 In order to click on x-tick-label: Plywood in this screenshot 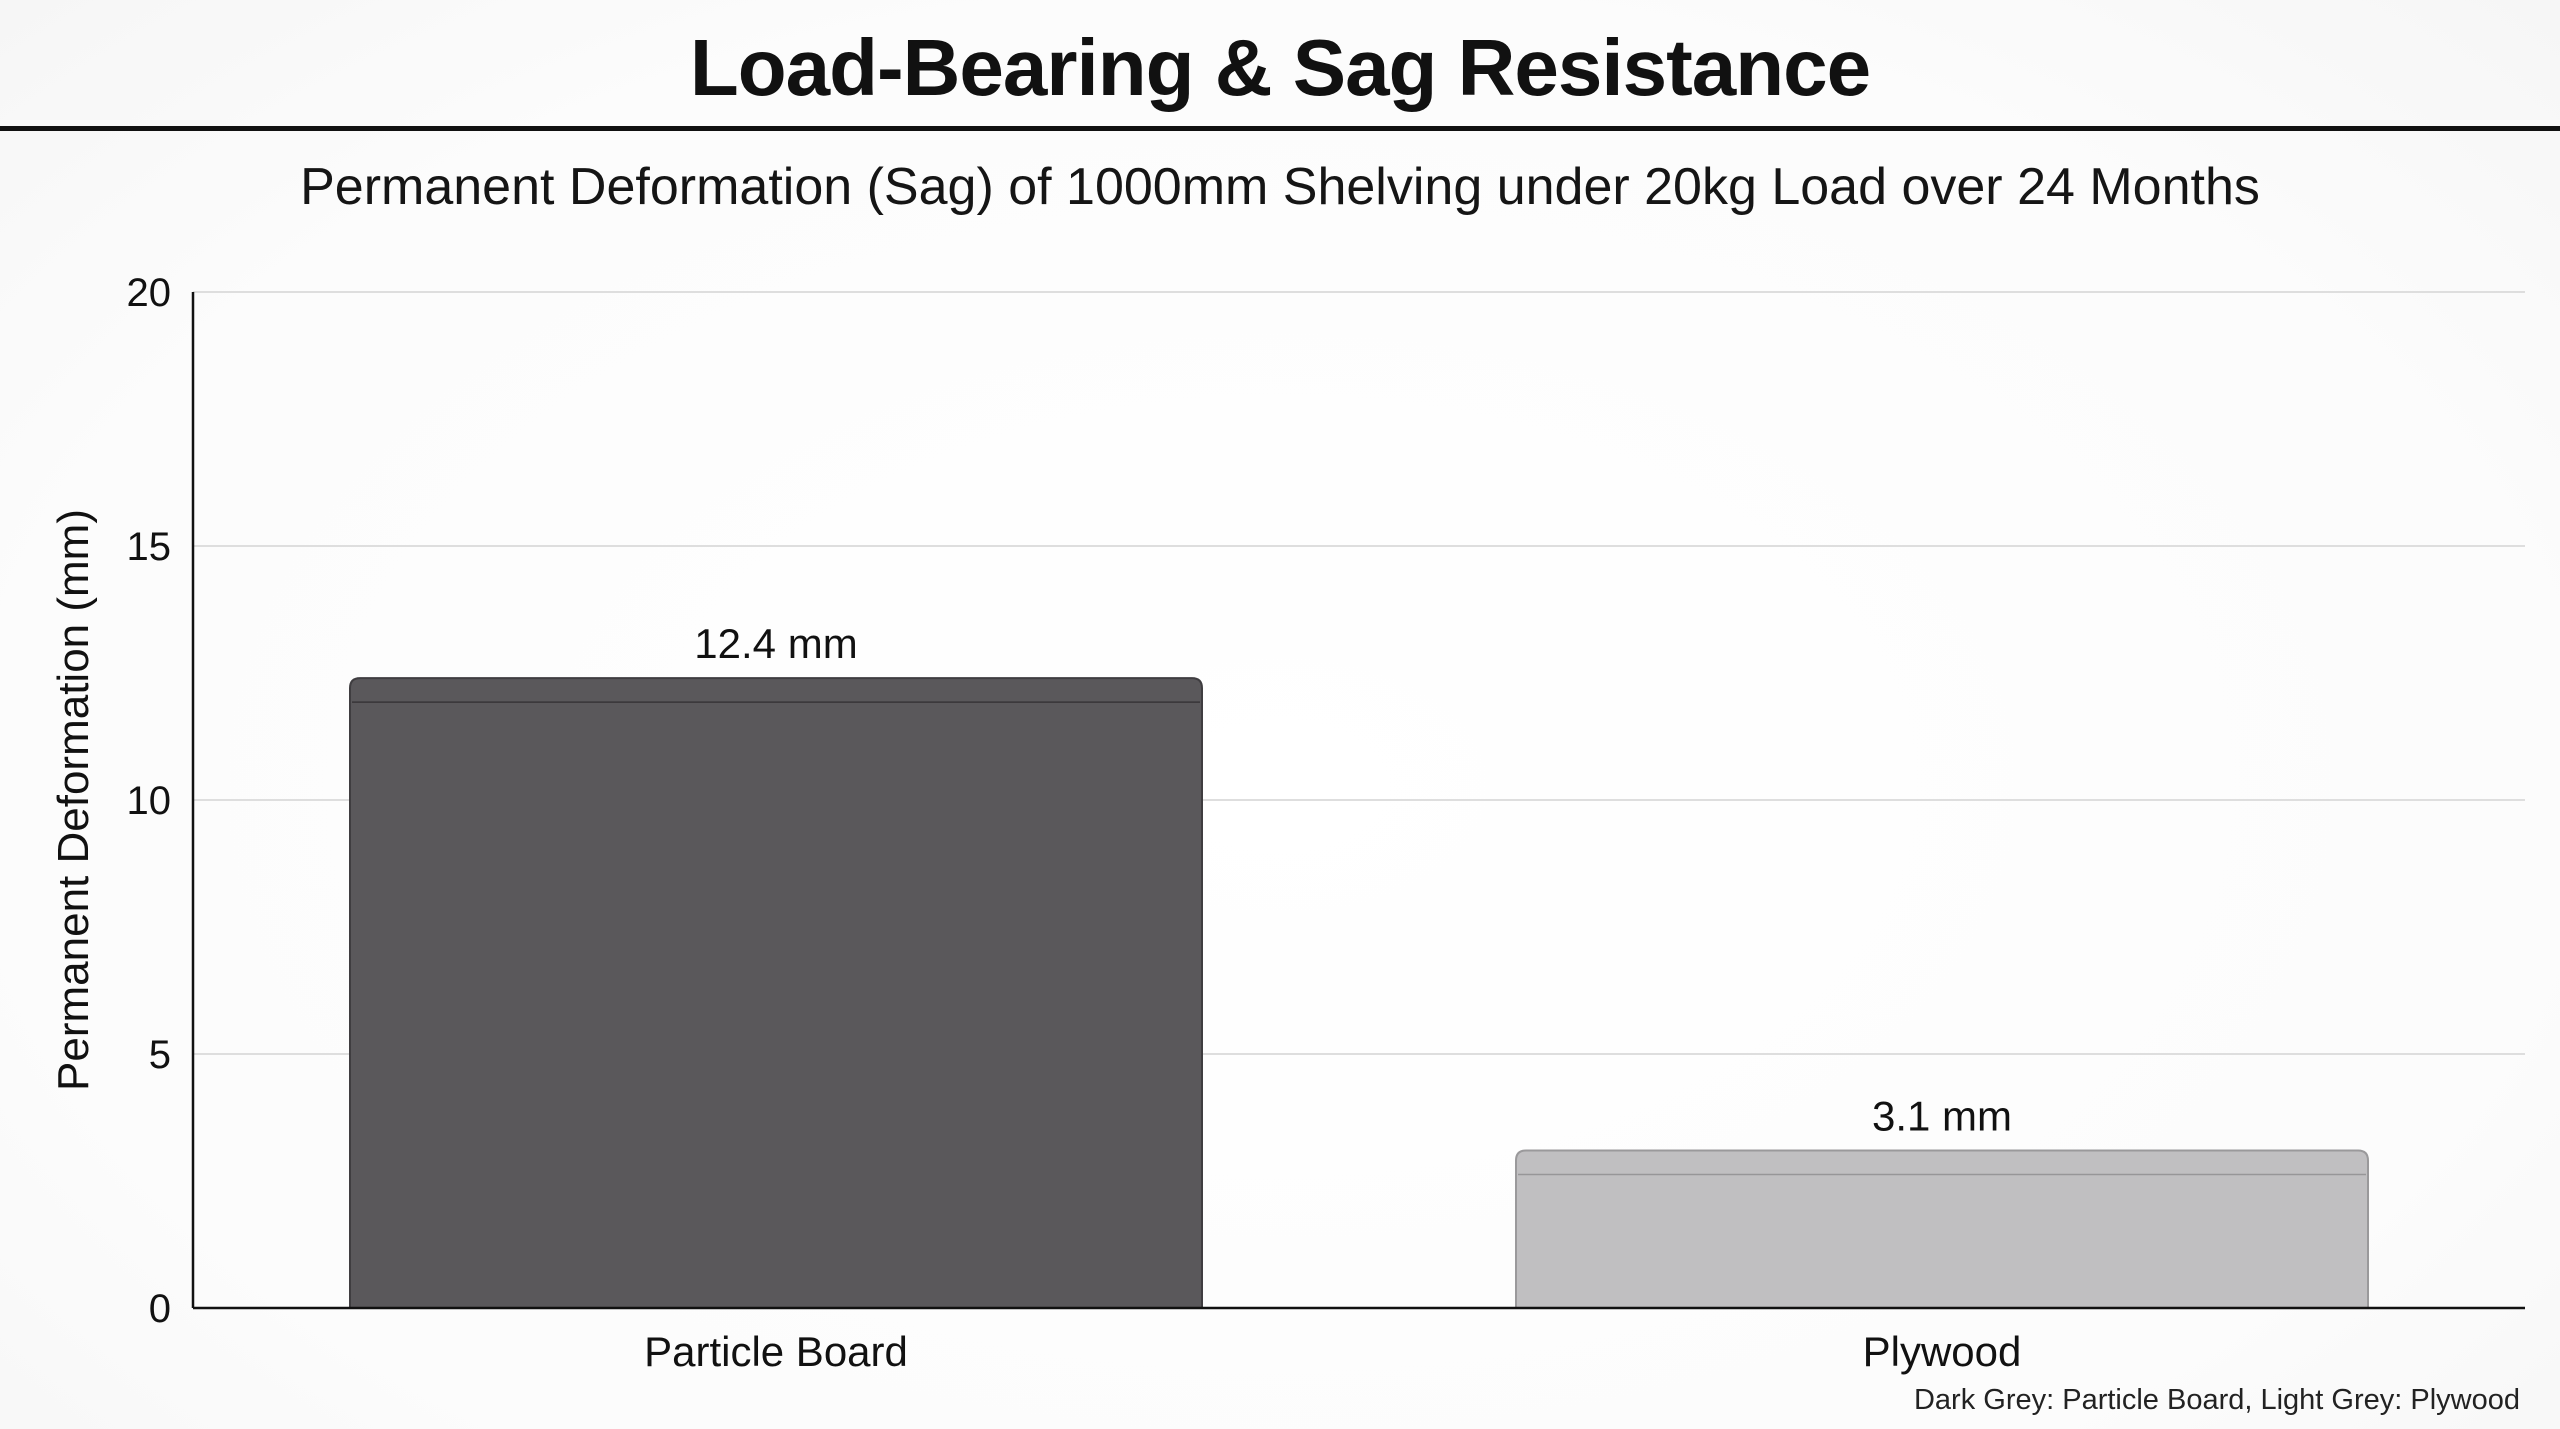, I will do `click(1942, 1351)`.